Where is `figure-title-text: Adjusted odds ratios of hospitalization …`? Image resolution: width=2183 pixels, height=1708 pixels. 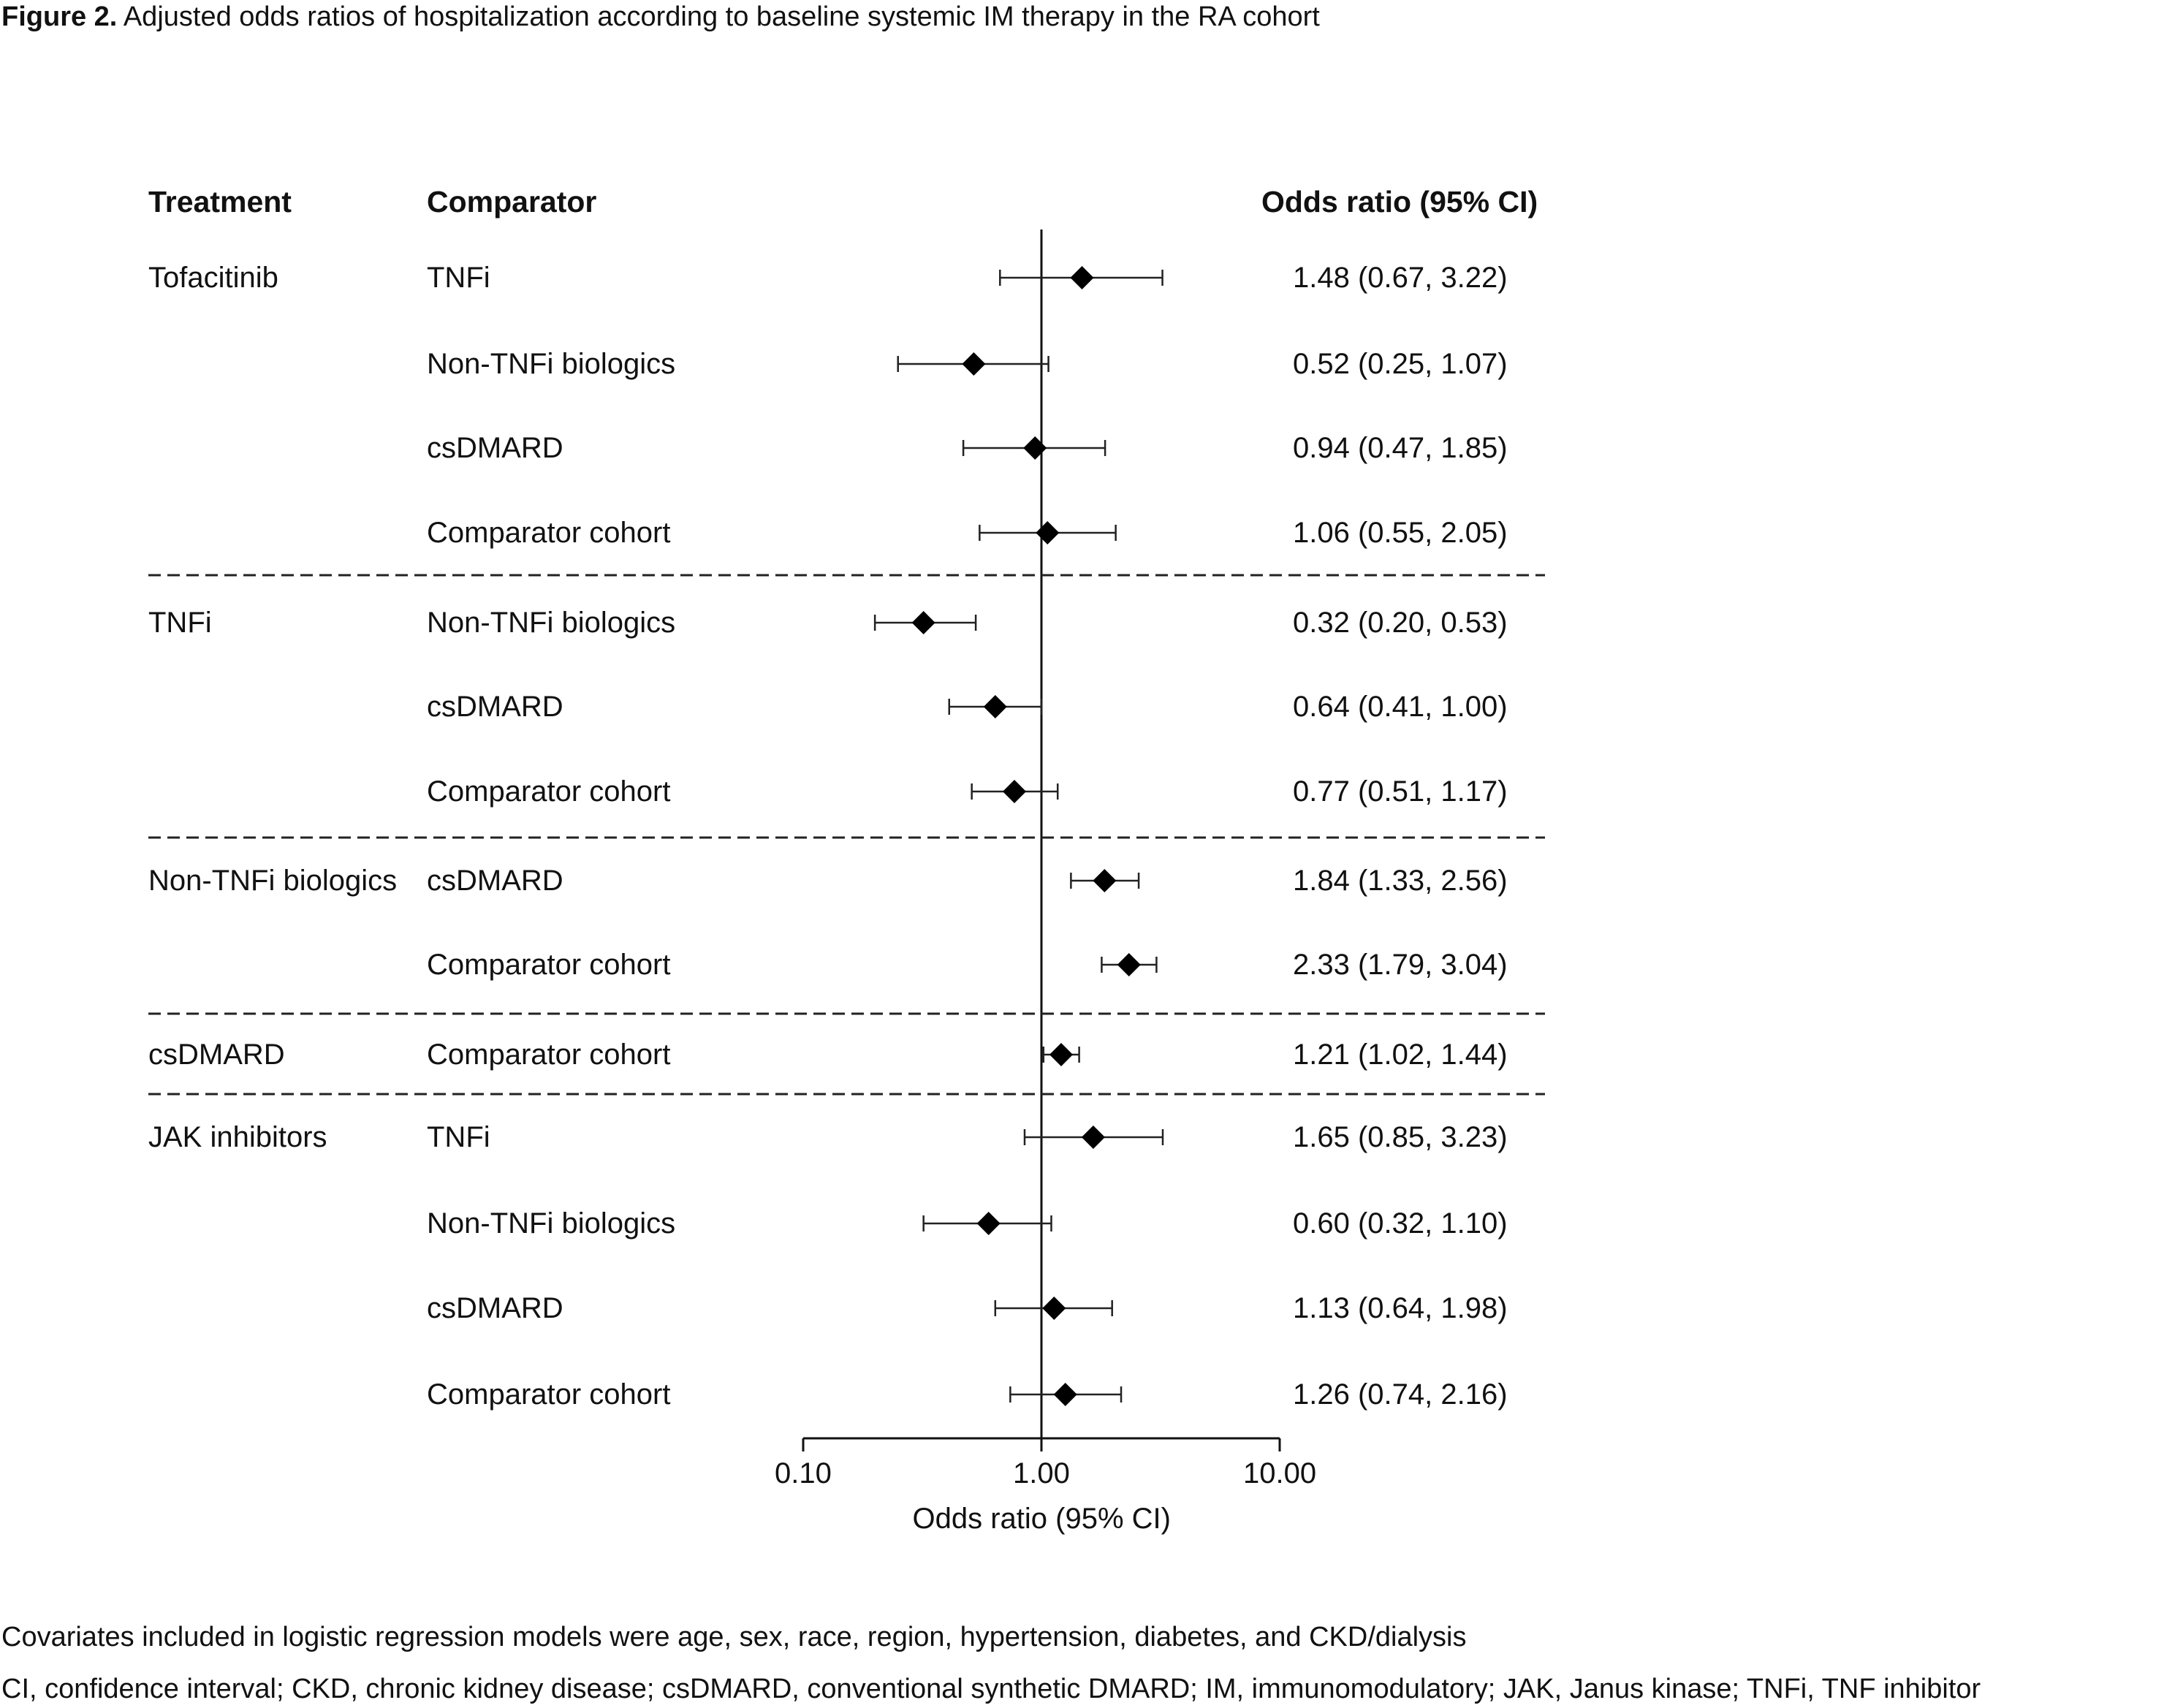 figure-title-text: Adjusted odds ratios of hospitalization … is located at coordinates (718, 17).